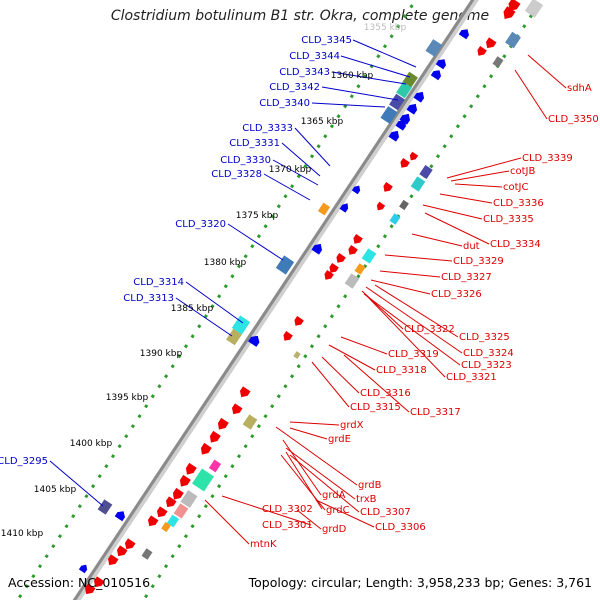 Image resolution: width=600 pixels, height=600 pixels. What do you see at coordinates (339, 439) in the screenshot?
I see `reverse-gene-label: grdE` at bounding box center [339, 439].